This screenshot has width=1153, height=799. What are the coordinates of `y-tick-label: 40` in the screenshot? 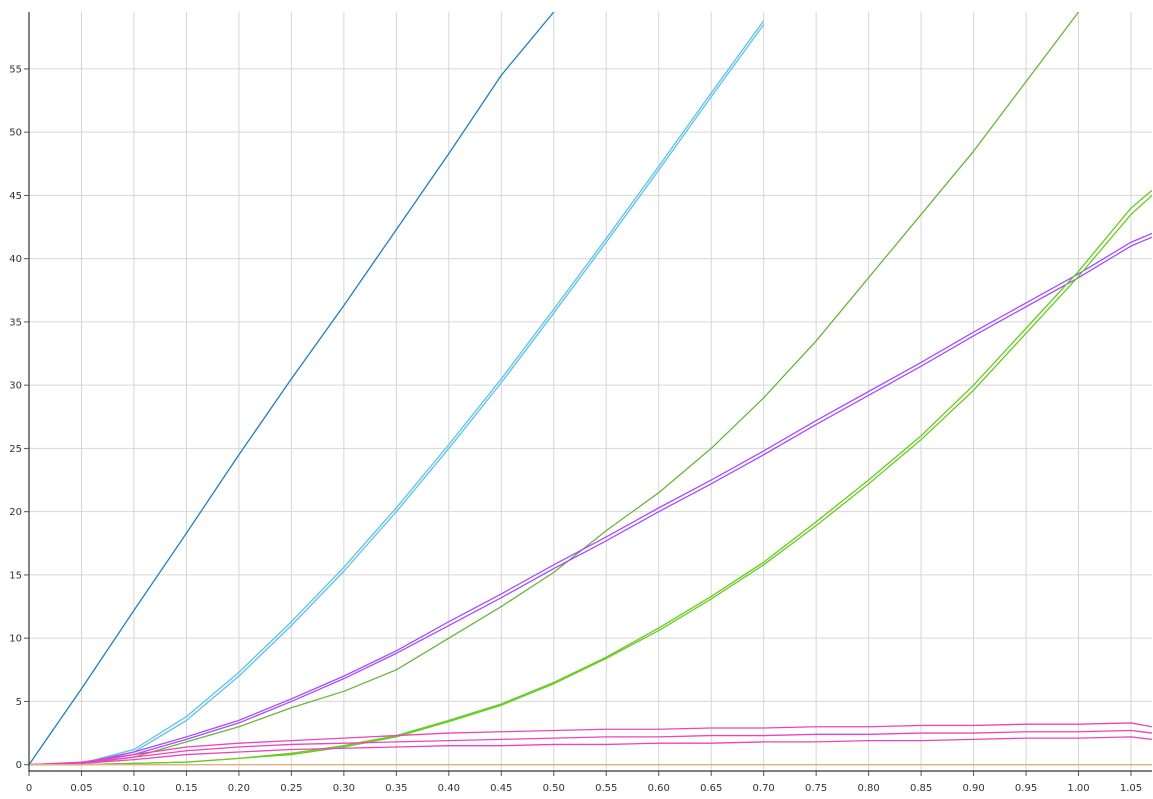 It's located at (15, 259).